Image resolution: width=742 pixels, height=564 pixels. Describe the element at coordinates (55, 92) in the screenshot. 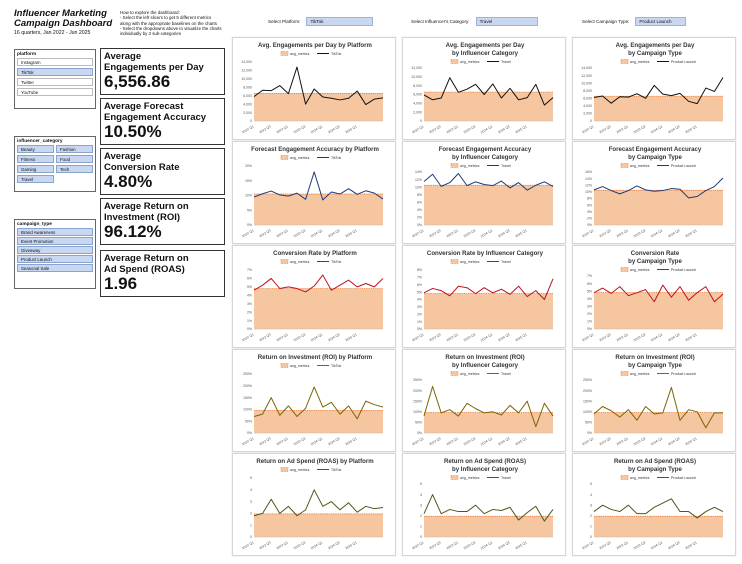

I see `slicer-item-youtube: YouTube` at that location.